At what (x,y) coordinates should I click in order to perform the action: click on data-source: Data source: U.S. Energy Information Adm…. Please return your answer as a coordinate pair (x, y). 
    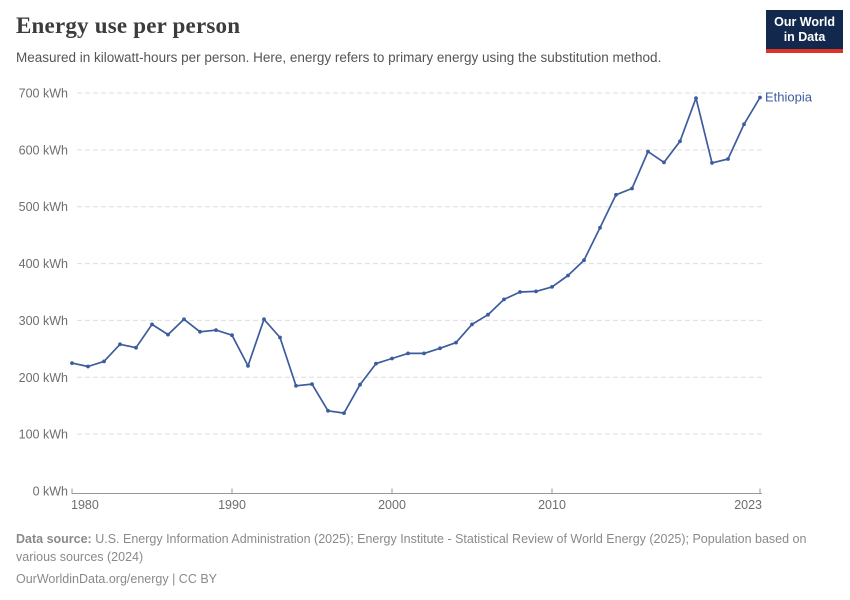
    Looking at the image, I should click on (423, 548).